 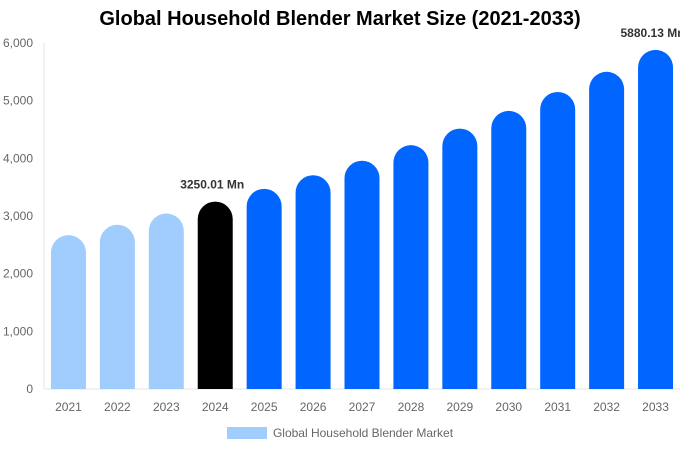 I want to click on x-tick-label: 2023, so click(x=166, y=407).